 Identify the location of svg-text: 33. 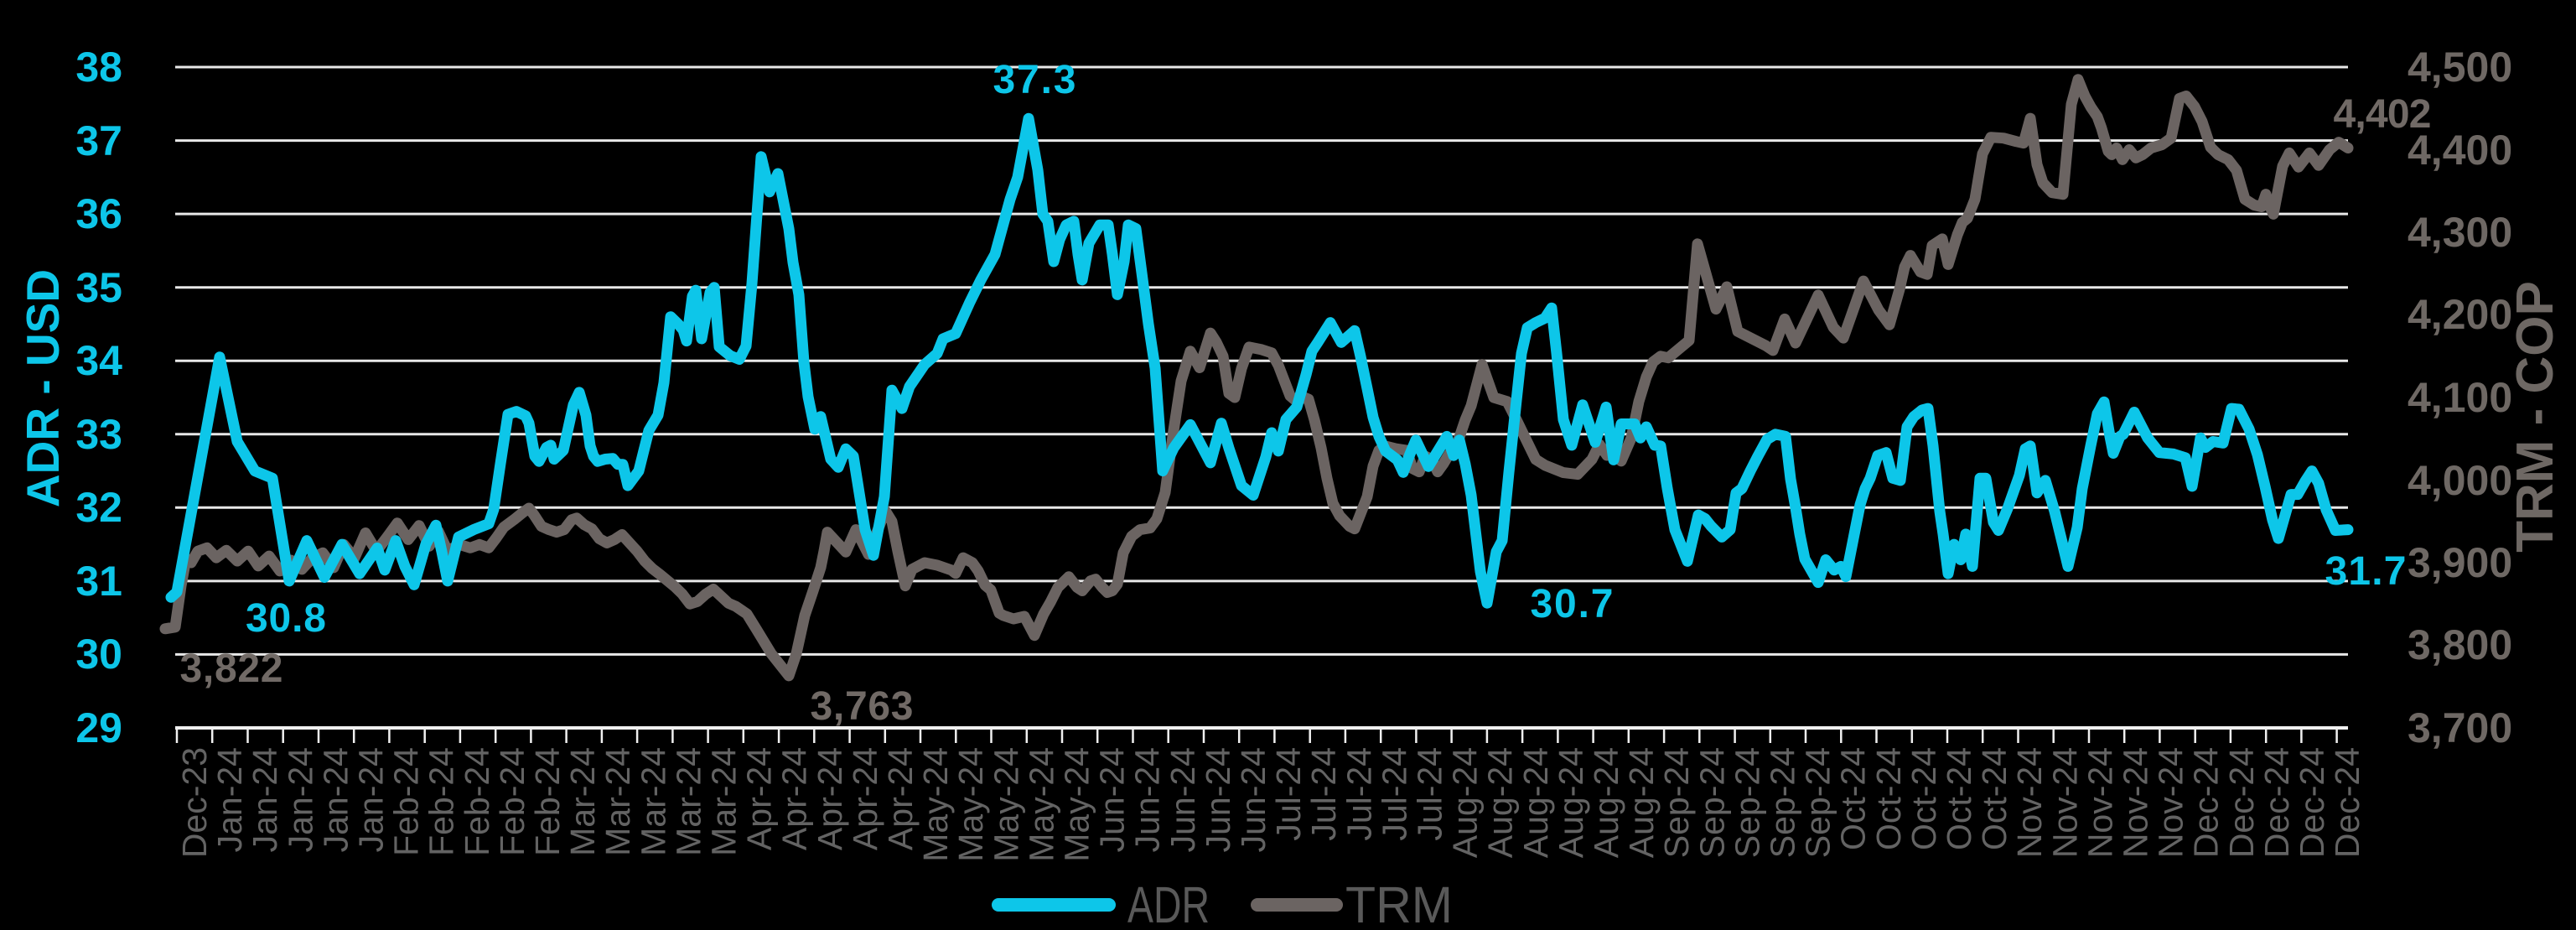
(98, 434).